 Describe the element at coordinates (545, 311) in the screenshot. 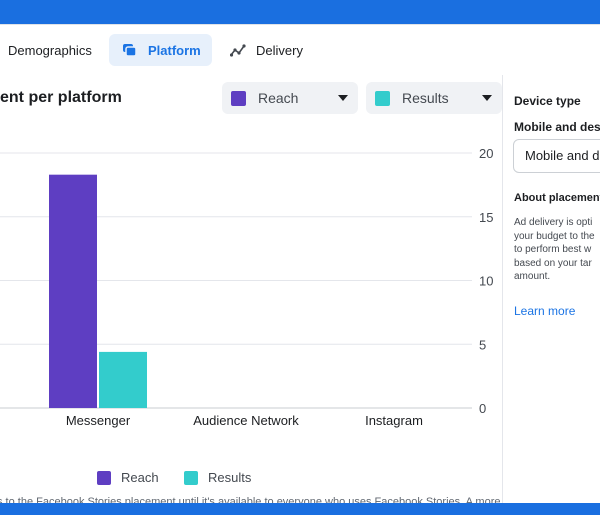

I see `learn-more-link: Learn more` at that location.